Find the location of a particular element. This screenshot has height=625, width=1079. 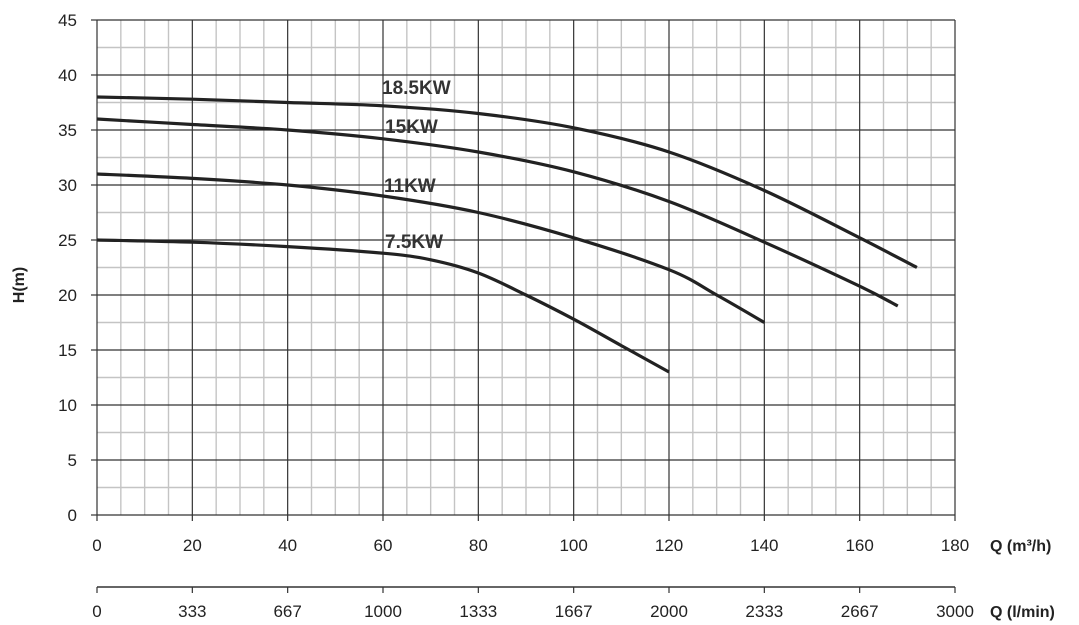

y-tick-label: 25 is located at coordinates (67, 240).